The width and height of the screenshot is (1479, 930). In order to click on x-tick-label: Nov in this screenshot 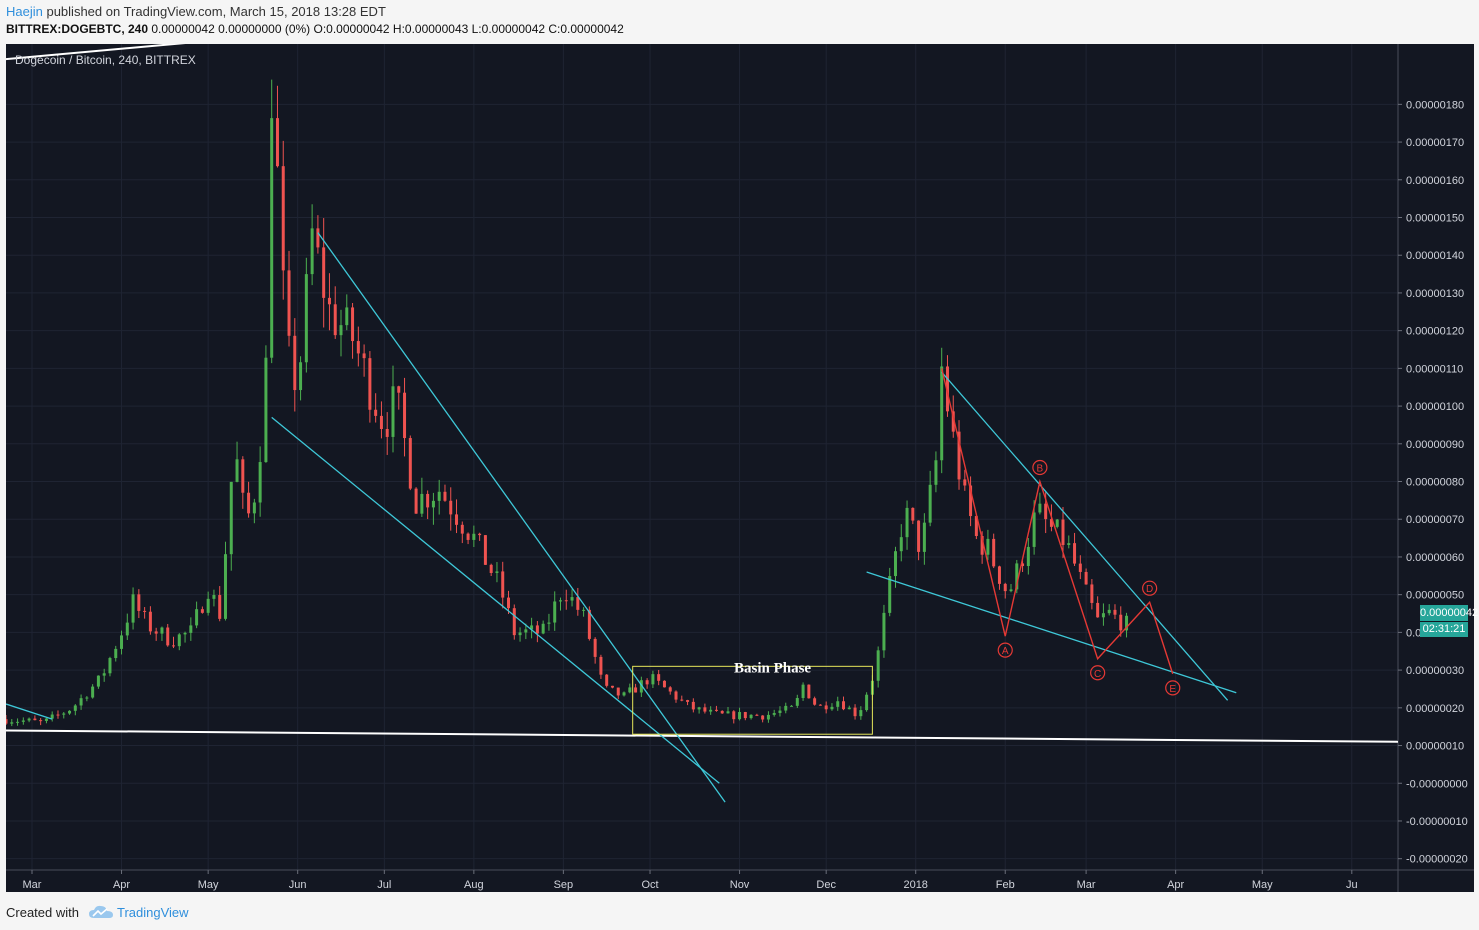, I will do `click(740, 885)`.